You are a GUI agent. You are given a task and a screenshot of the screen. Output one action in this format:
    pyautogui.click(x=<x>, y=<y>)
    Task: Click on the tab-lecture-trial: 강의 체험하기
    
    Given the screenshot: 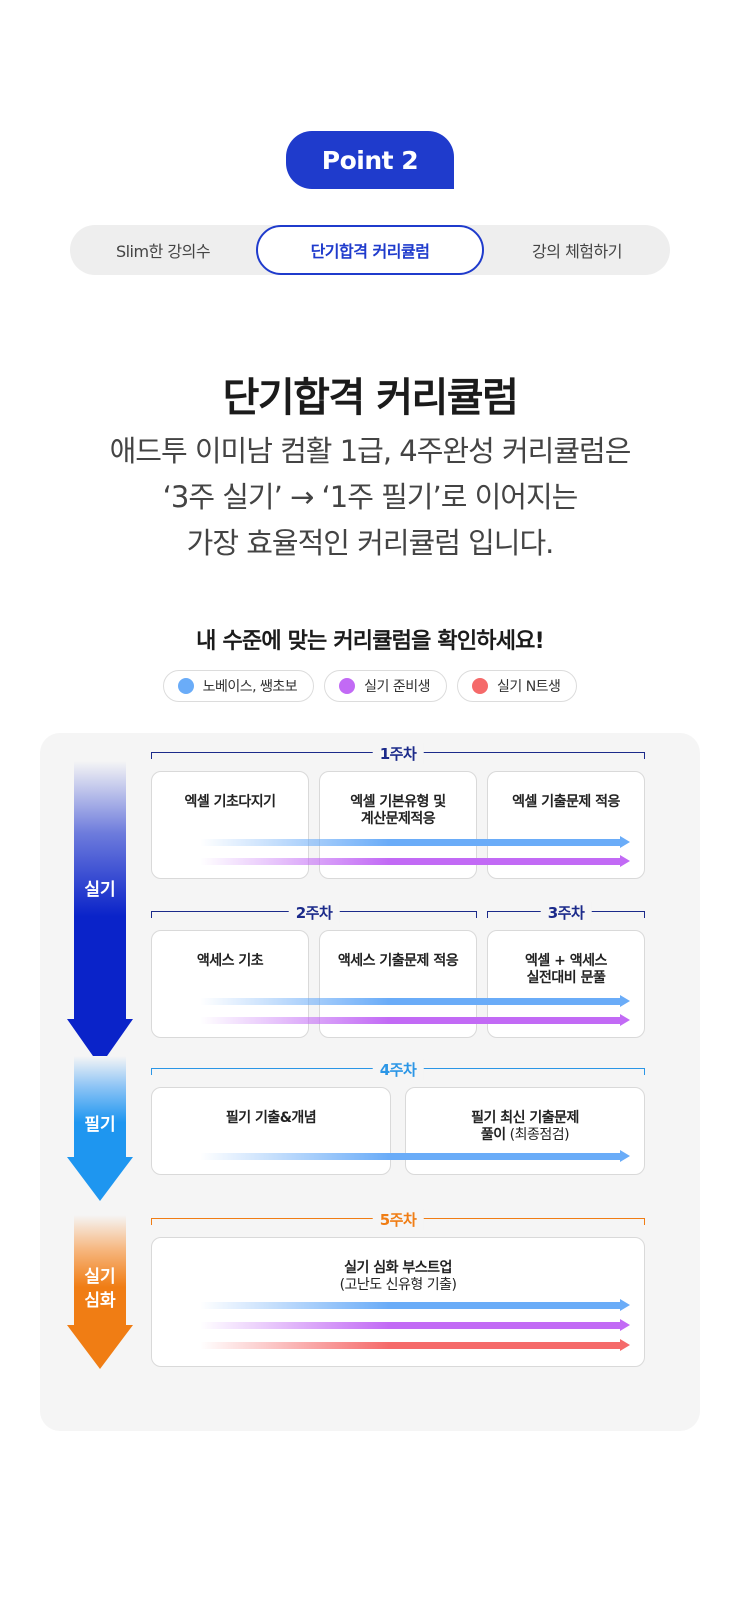 What is the action you would take?
    pyautogui.click(x=577, y=251)
    